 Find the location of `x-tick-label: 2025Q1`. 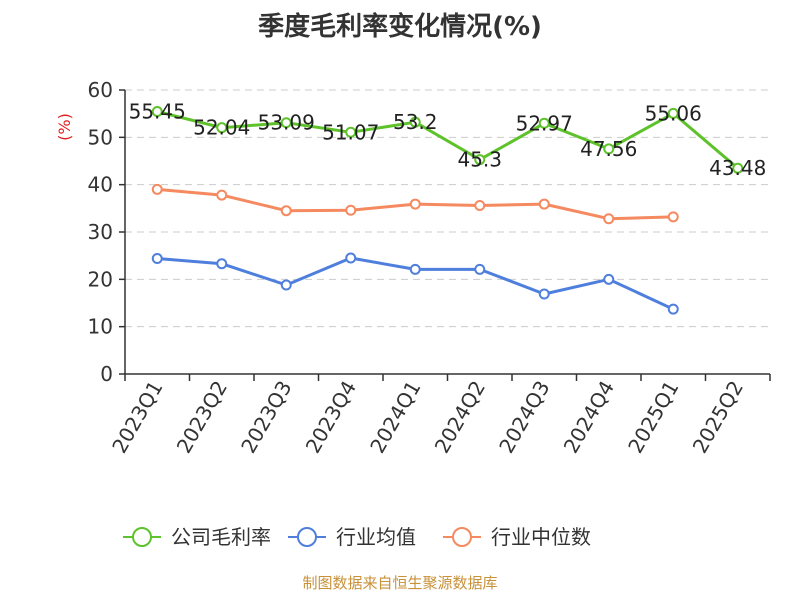

x-tick-label: 2025Q1 is located at coordinates (653, 417).